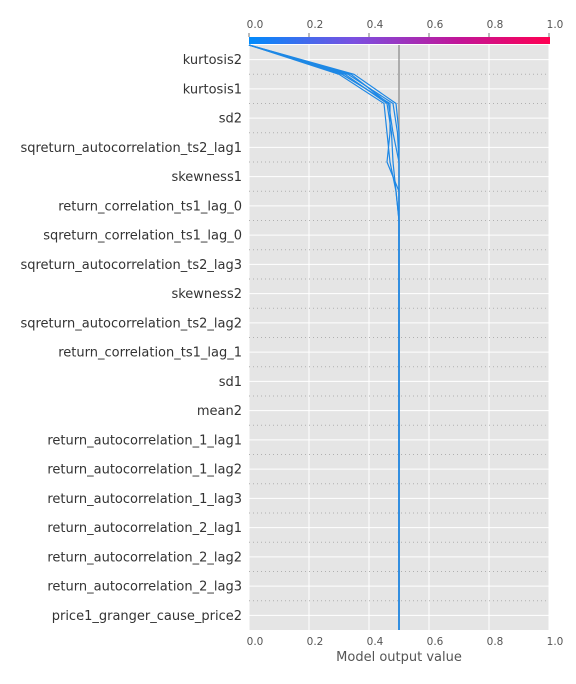 The height and width of the screenshot is (684, 576). What do you see at coordinates (144, 557) in the screenshot?
I see `feature-label-2: return_autocorrelation_2_lag2` at bounding box center [144, 557].